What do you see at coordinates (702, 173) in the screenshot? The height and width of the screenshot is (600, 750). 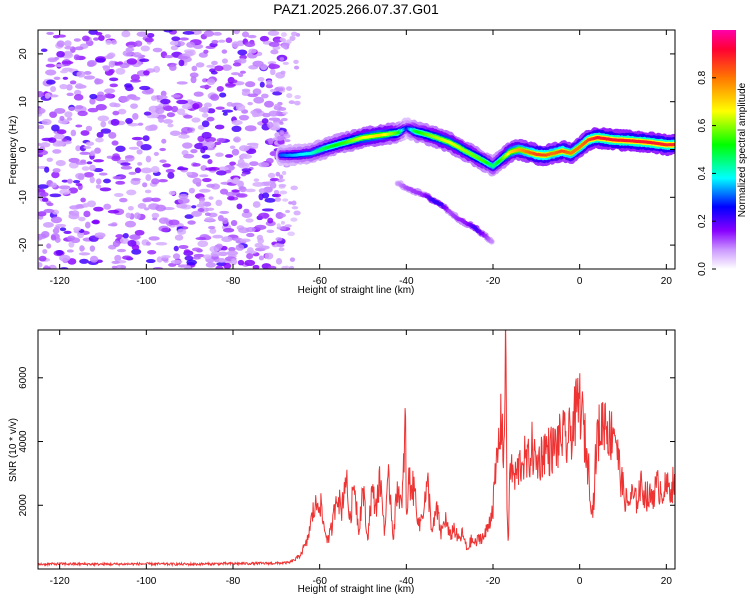 I see `colorbar-tick-label: 0.4` at bounding box center [702, 173].